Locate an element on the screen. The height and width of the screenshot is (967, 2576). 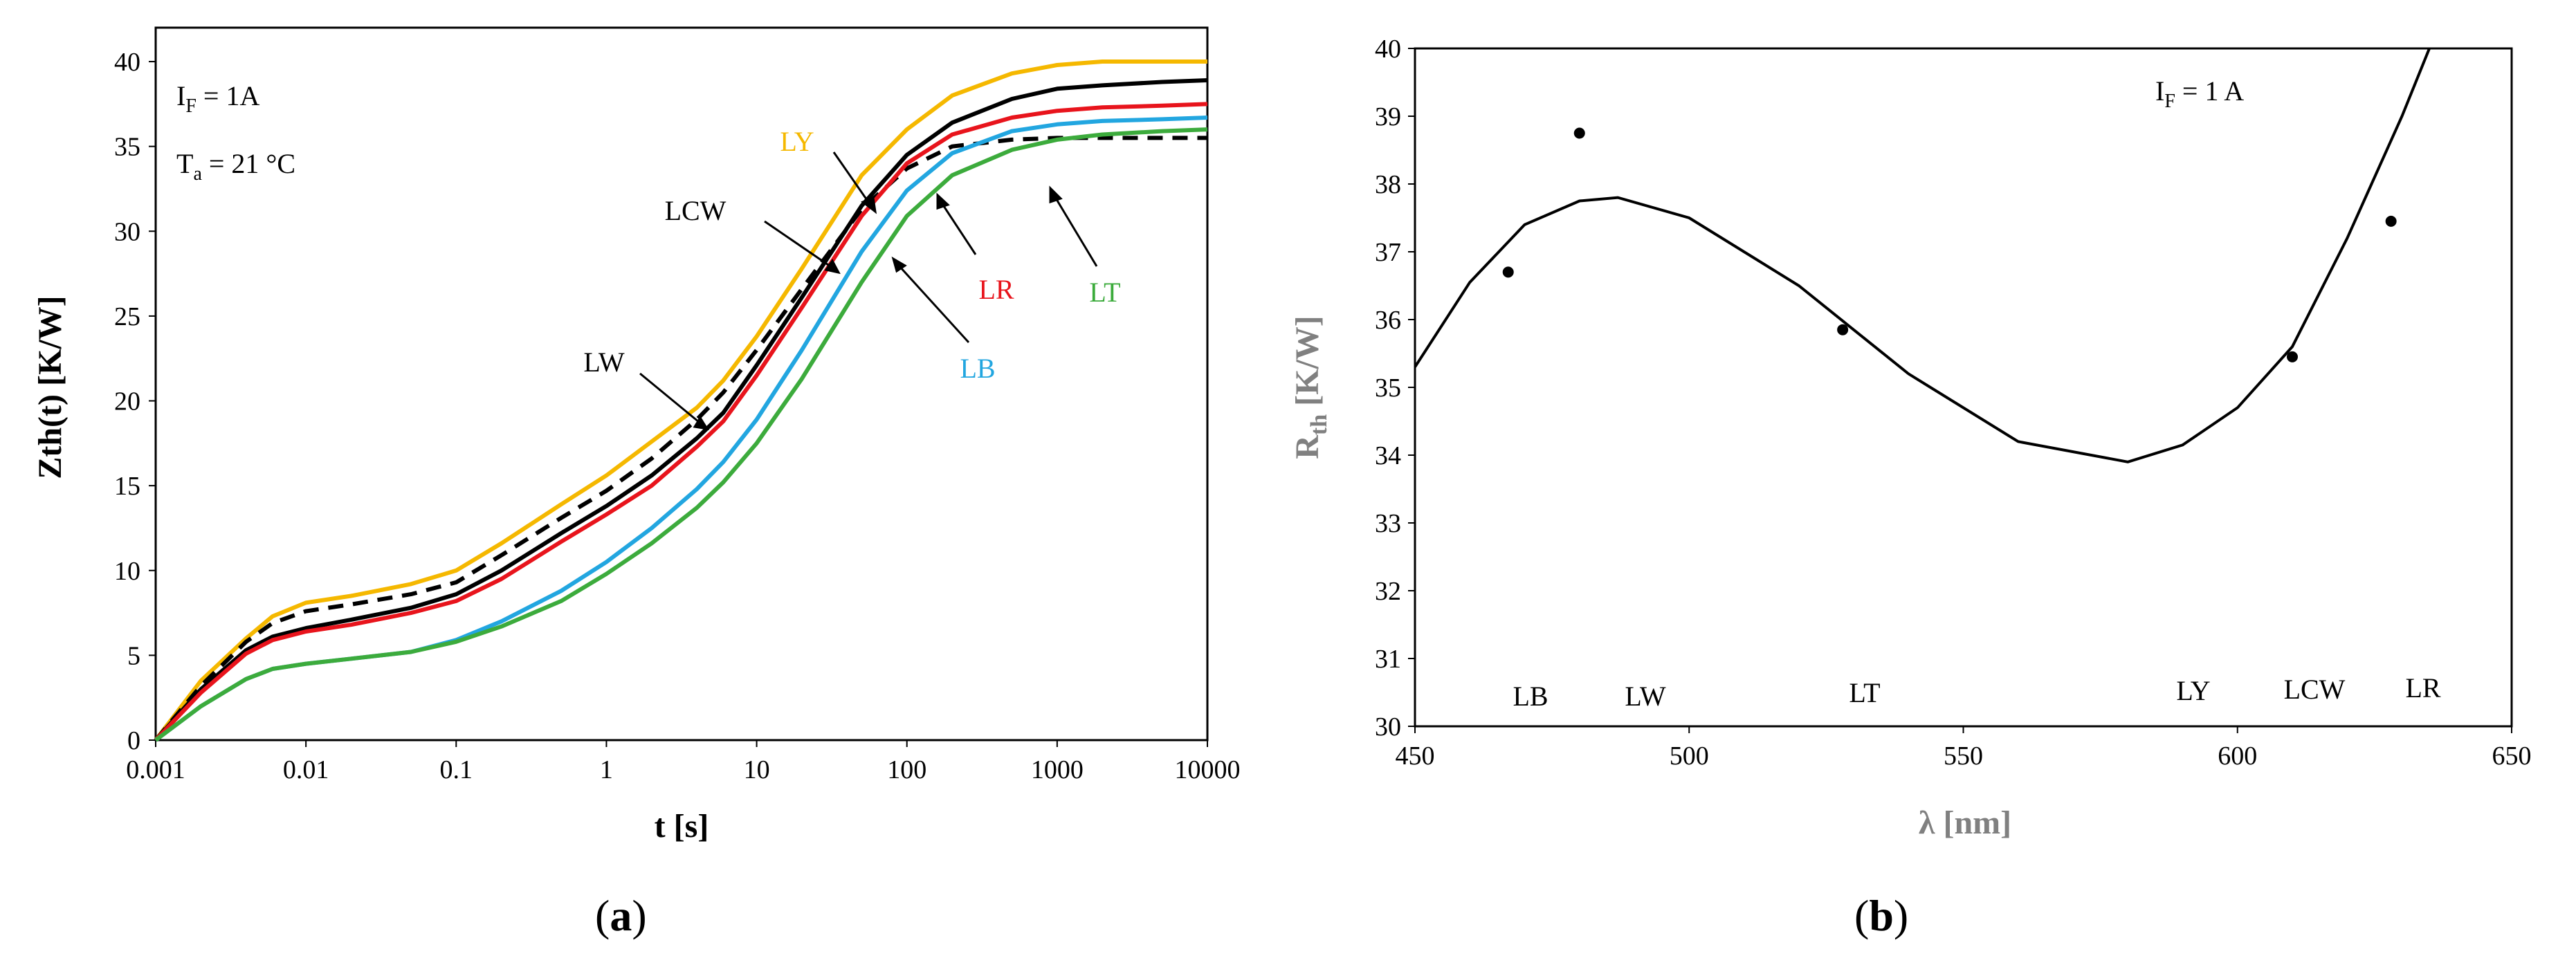
panel-b-x-axis-label: λ [nm] is located at coordinates (1965, 822).